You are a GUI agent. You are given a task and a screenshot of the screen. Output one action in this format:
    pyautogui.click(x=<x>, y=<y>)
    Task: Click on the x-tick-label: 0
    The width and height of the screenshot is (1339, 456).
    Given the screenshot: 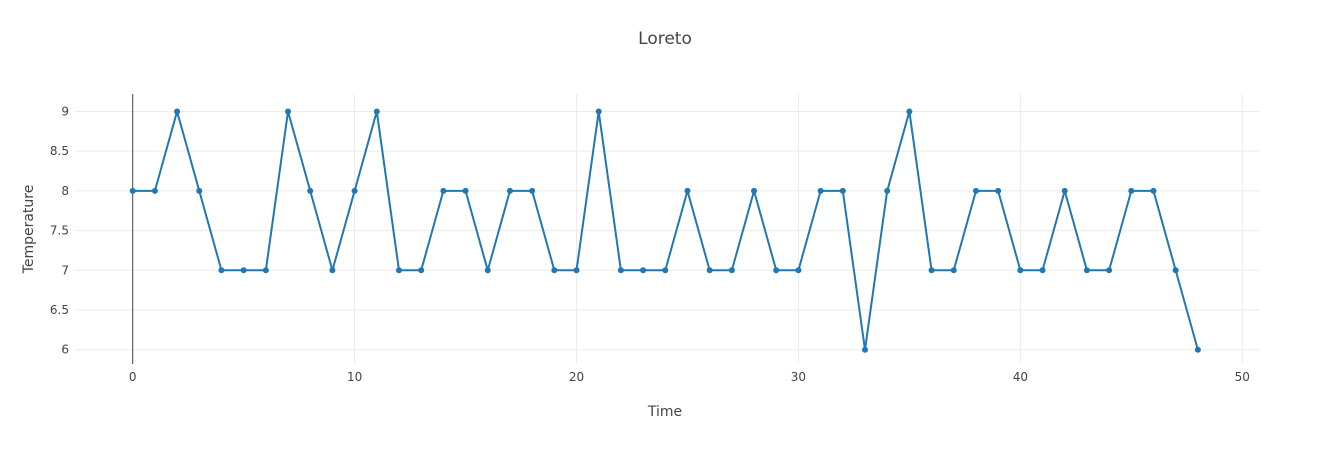 What is the action you would take?
    pyautogui.click(x=133, y=377)
    